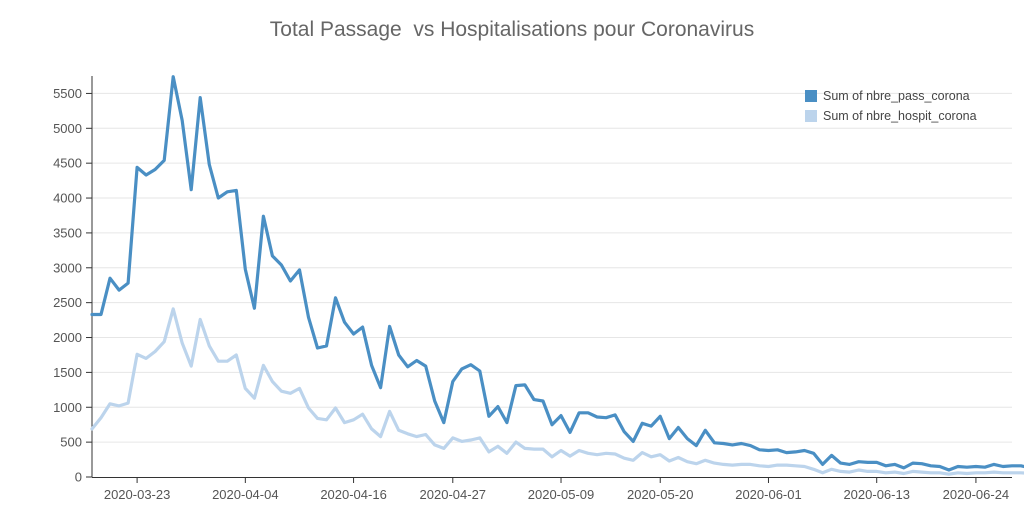  I want to click on legend-item-hospit: Sum of nbre_hospit_corona, so click(891, 116).